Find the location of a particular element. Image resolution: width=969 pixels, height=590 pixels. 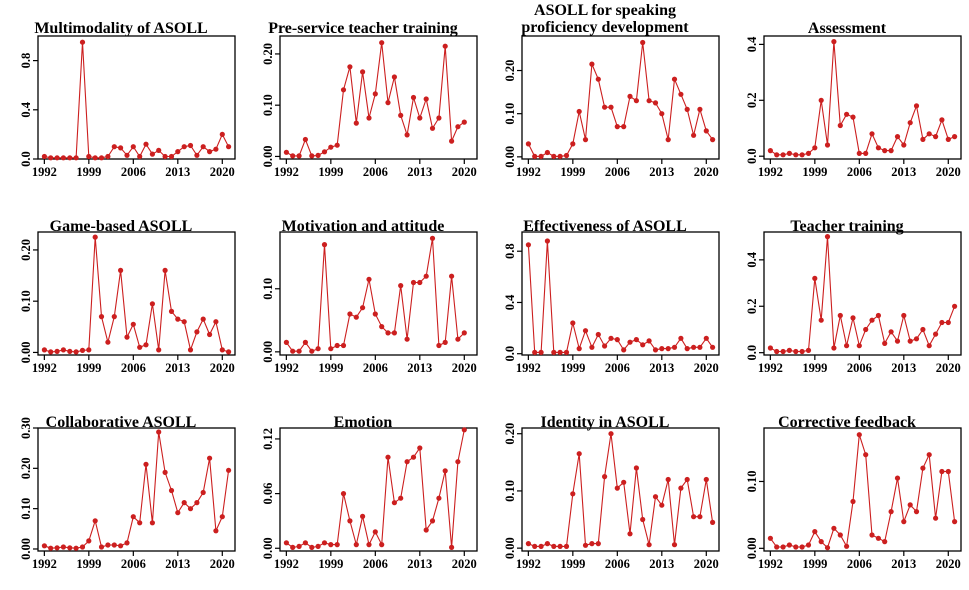

panel-title: Emotion is located at coordinates (363, 422).